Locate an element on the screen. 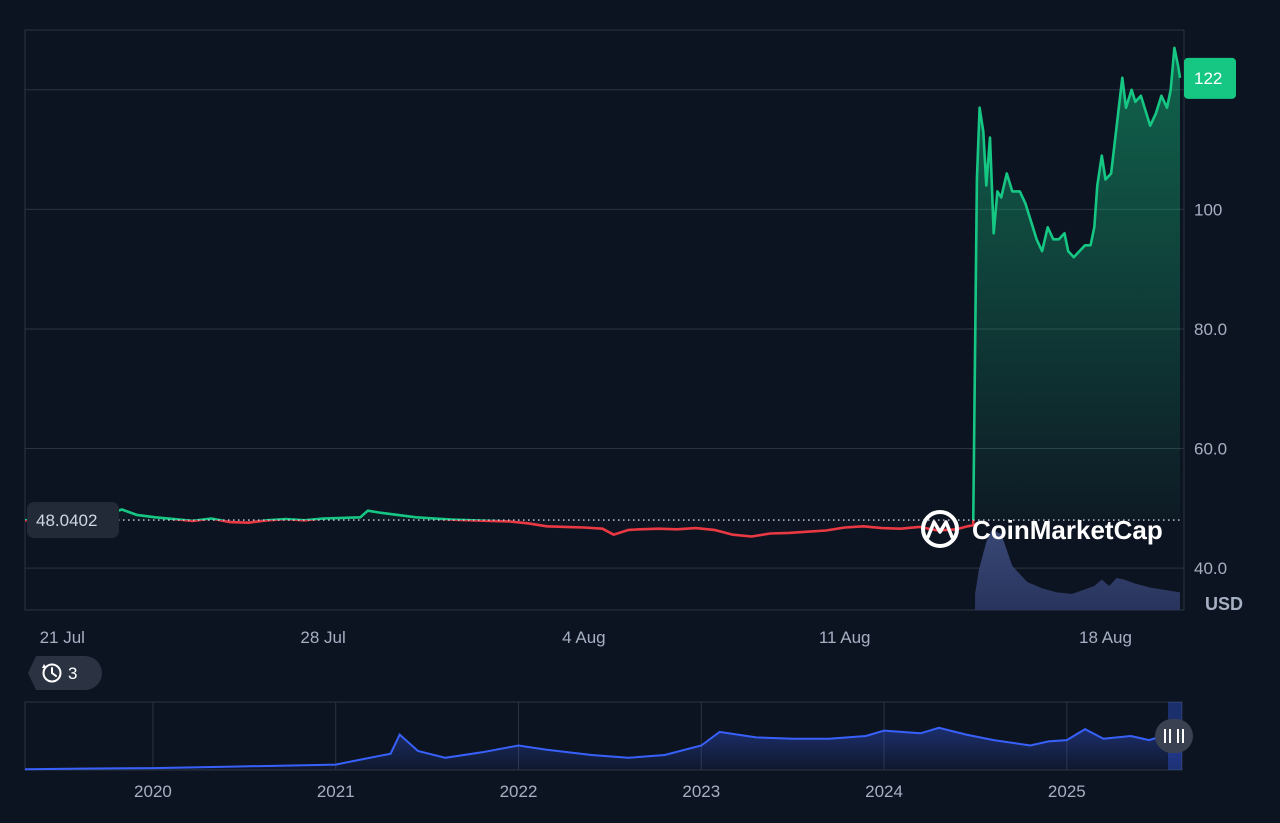 This screenshot has width=1280, height=823. reference-value-badge: 48.0402 is located at coordinates (73, 520).